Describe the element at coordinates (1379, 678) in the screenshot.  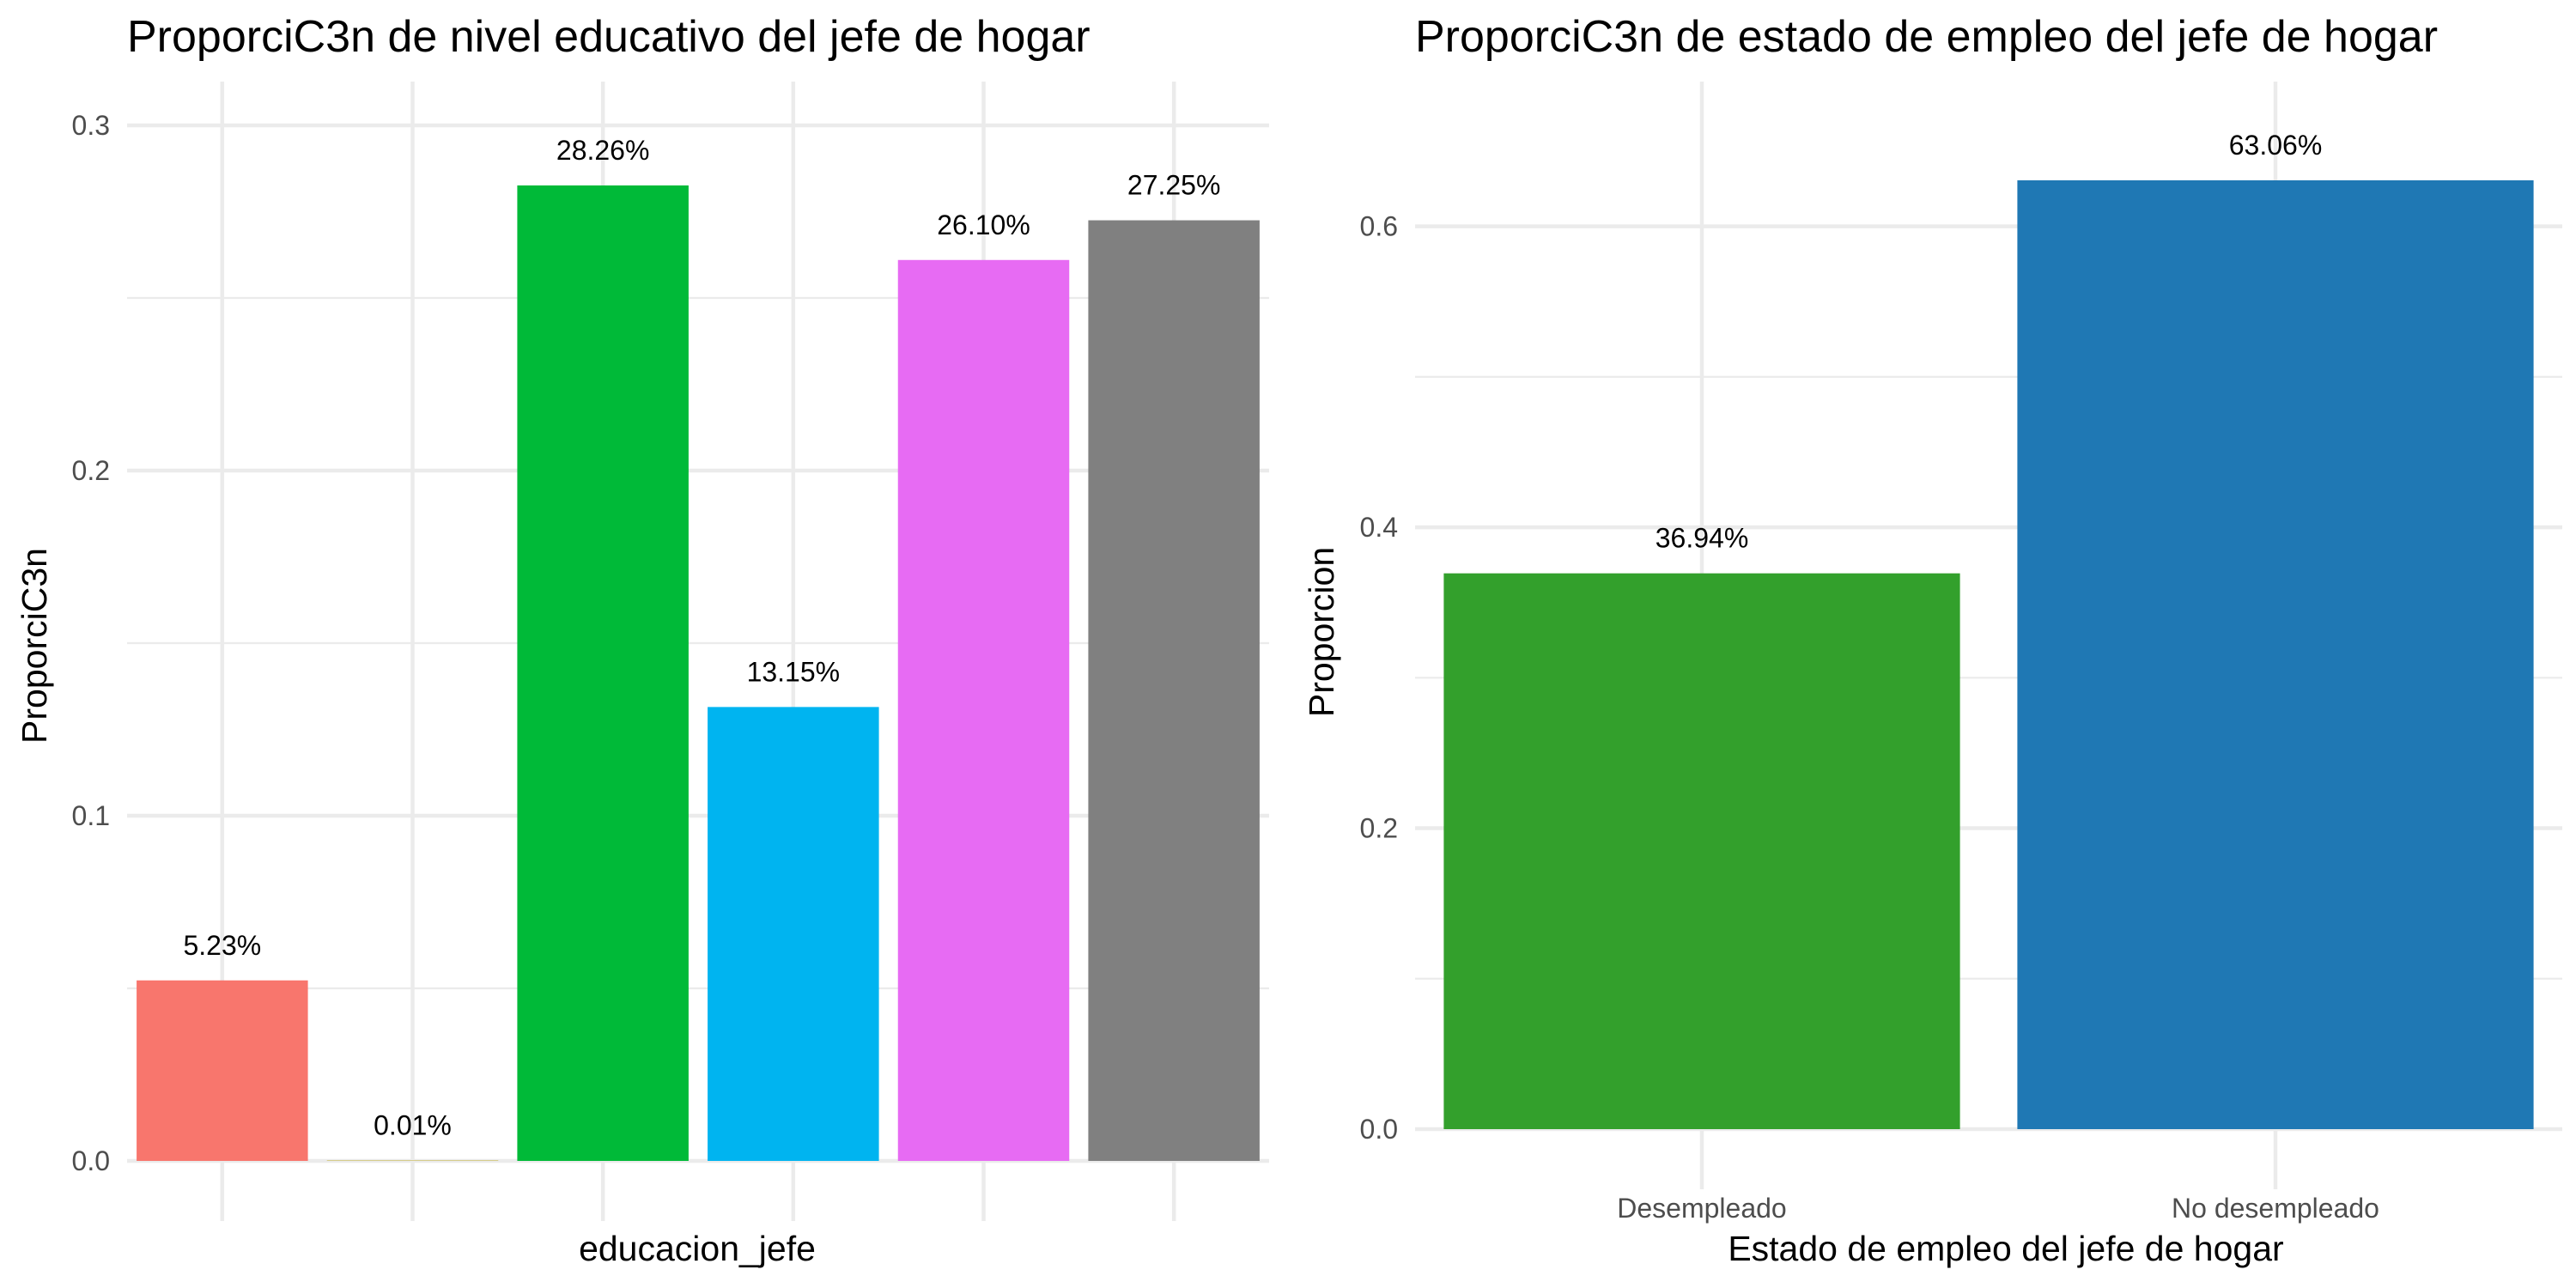
I see `employment-chart-y-ticks: 0.0 0.2 0.4 0.6` at that location.